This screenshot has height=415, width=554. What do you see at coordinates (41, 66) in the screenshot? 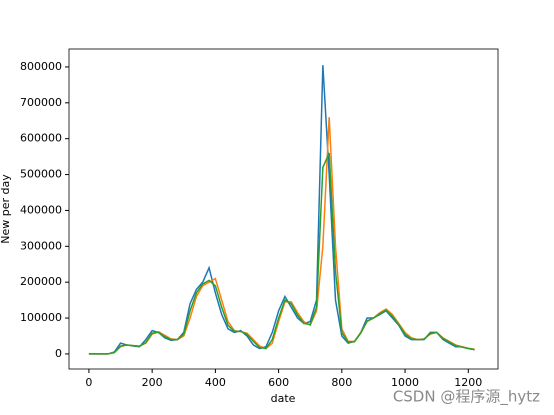
I see `y-tick-label: 800000` at bounding box center [41, 66].